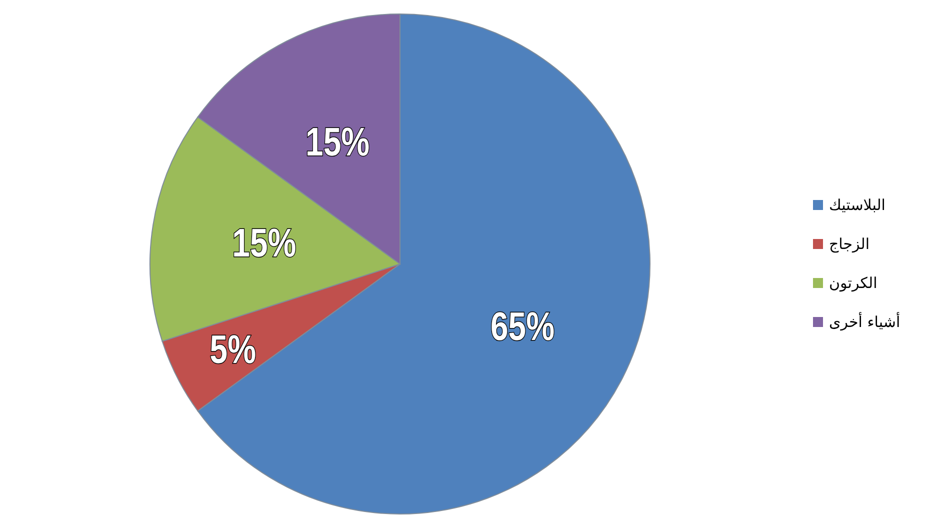 Image resolution: width=930 pixels, height=525 pixels. What do you see at coordinates (857, 205) in the screenshot?
I see `legend-label: البلاستيك` at bounding box center [857, 205].